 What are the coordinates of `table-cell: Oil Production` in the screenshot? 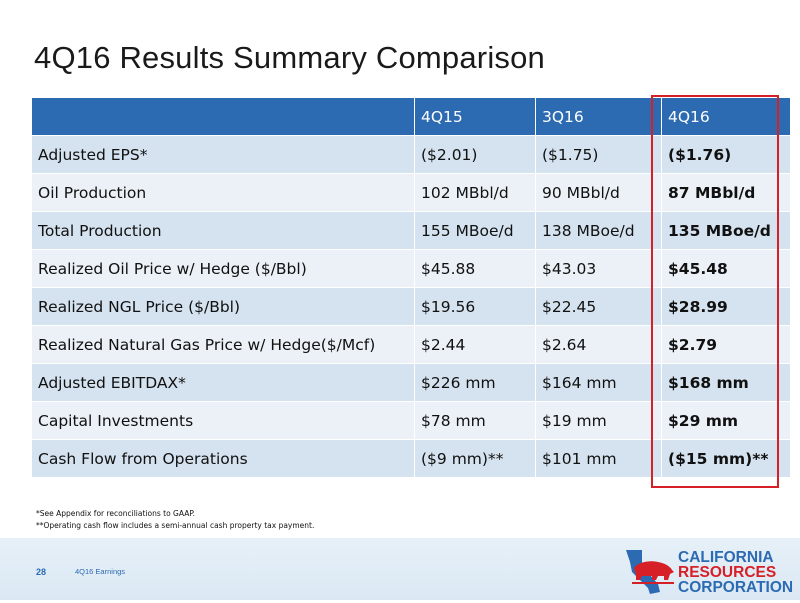 It's located at (223, 192).